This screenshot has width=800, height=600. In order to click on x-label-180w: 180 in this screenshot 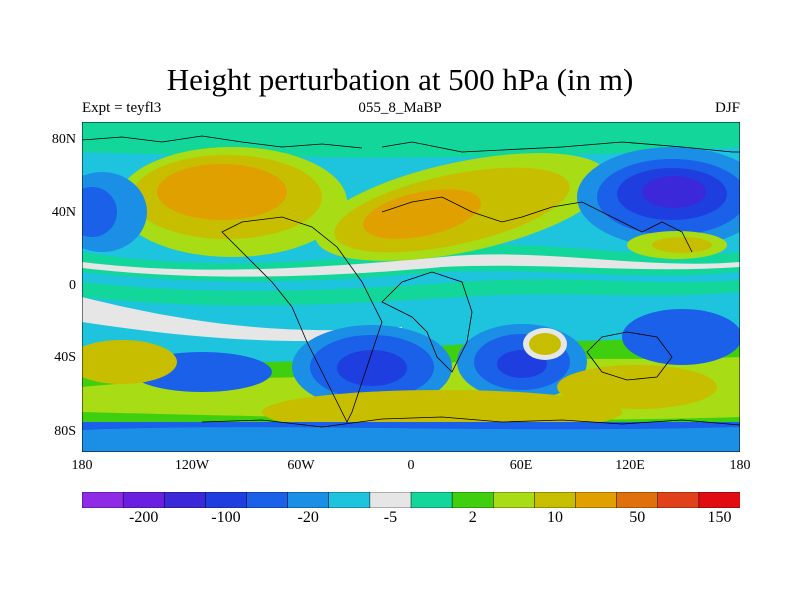, I will do `click(82, 465)`.